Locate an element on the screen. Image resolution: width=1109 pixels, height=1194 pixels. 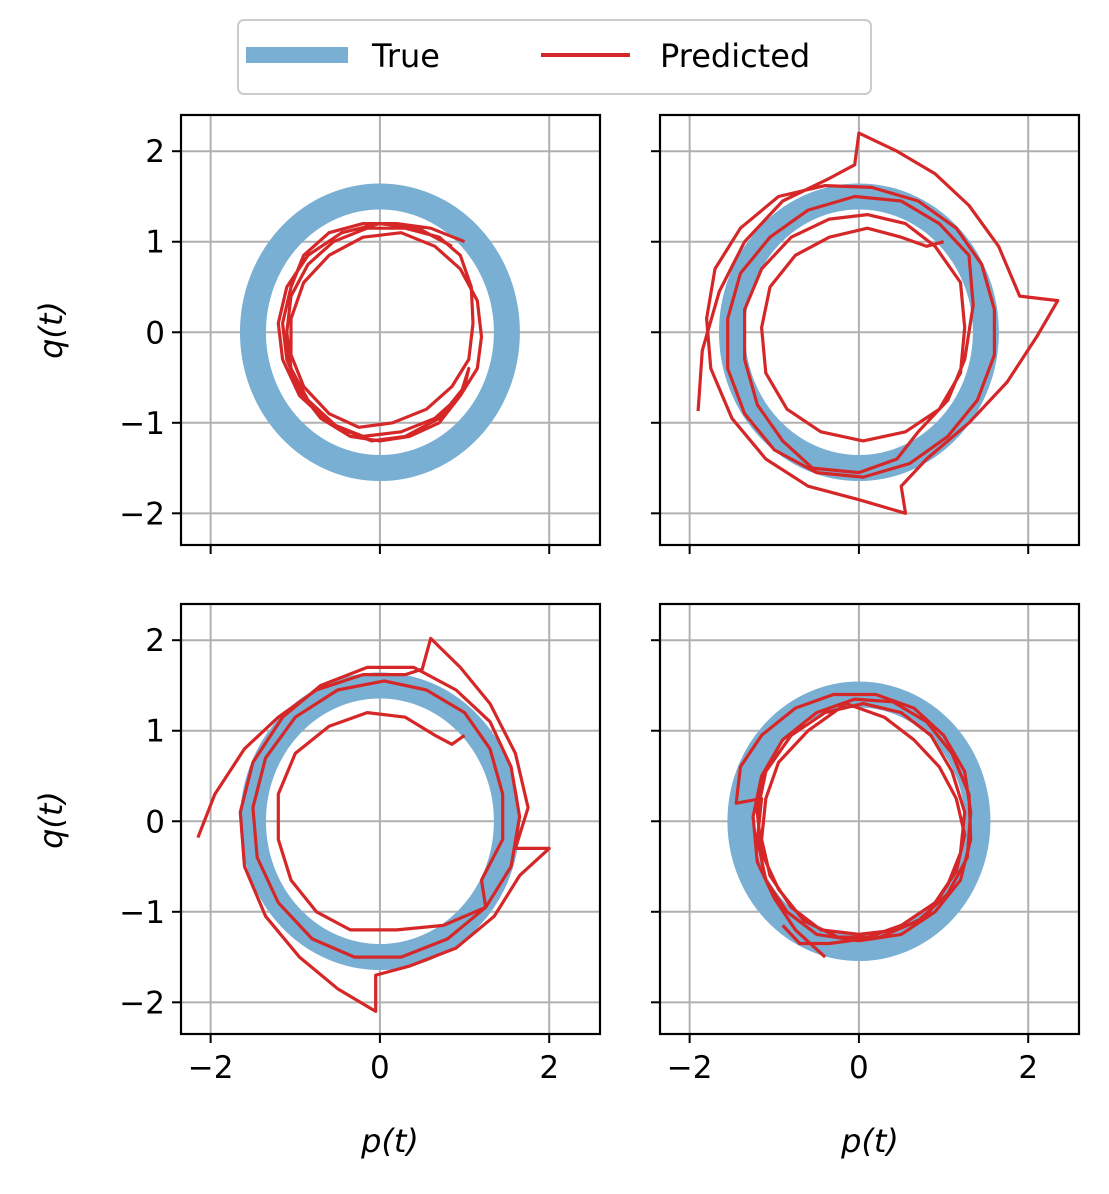
true-orbit is located at coordinates (379, 332).